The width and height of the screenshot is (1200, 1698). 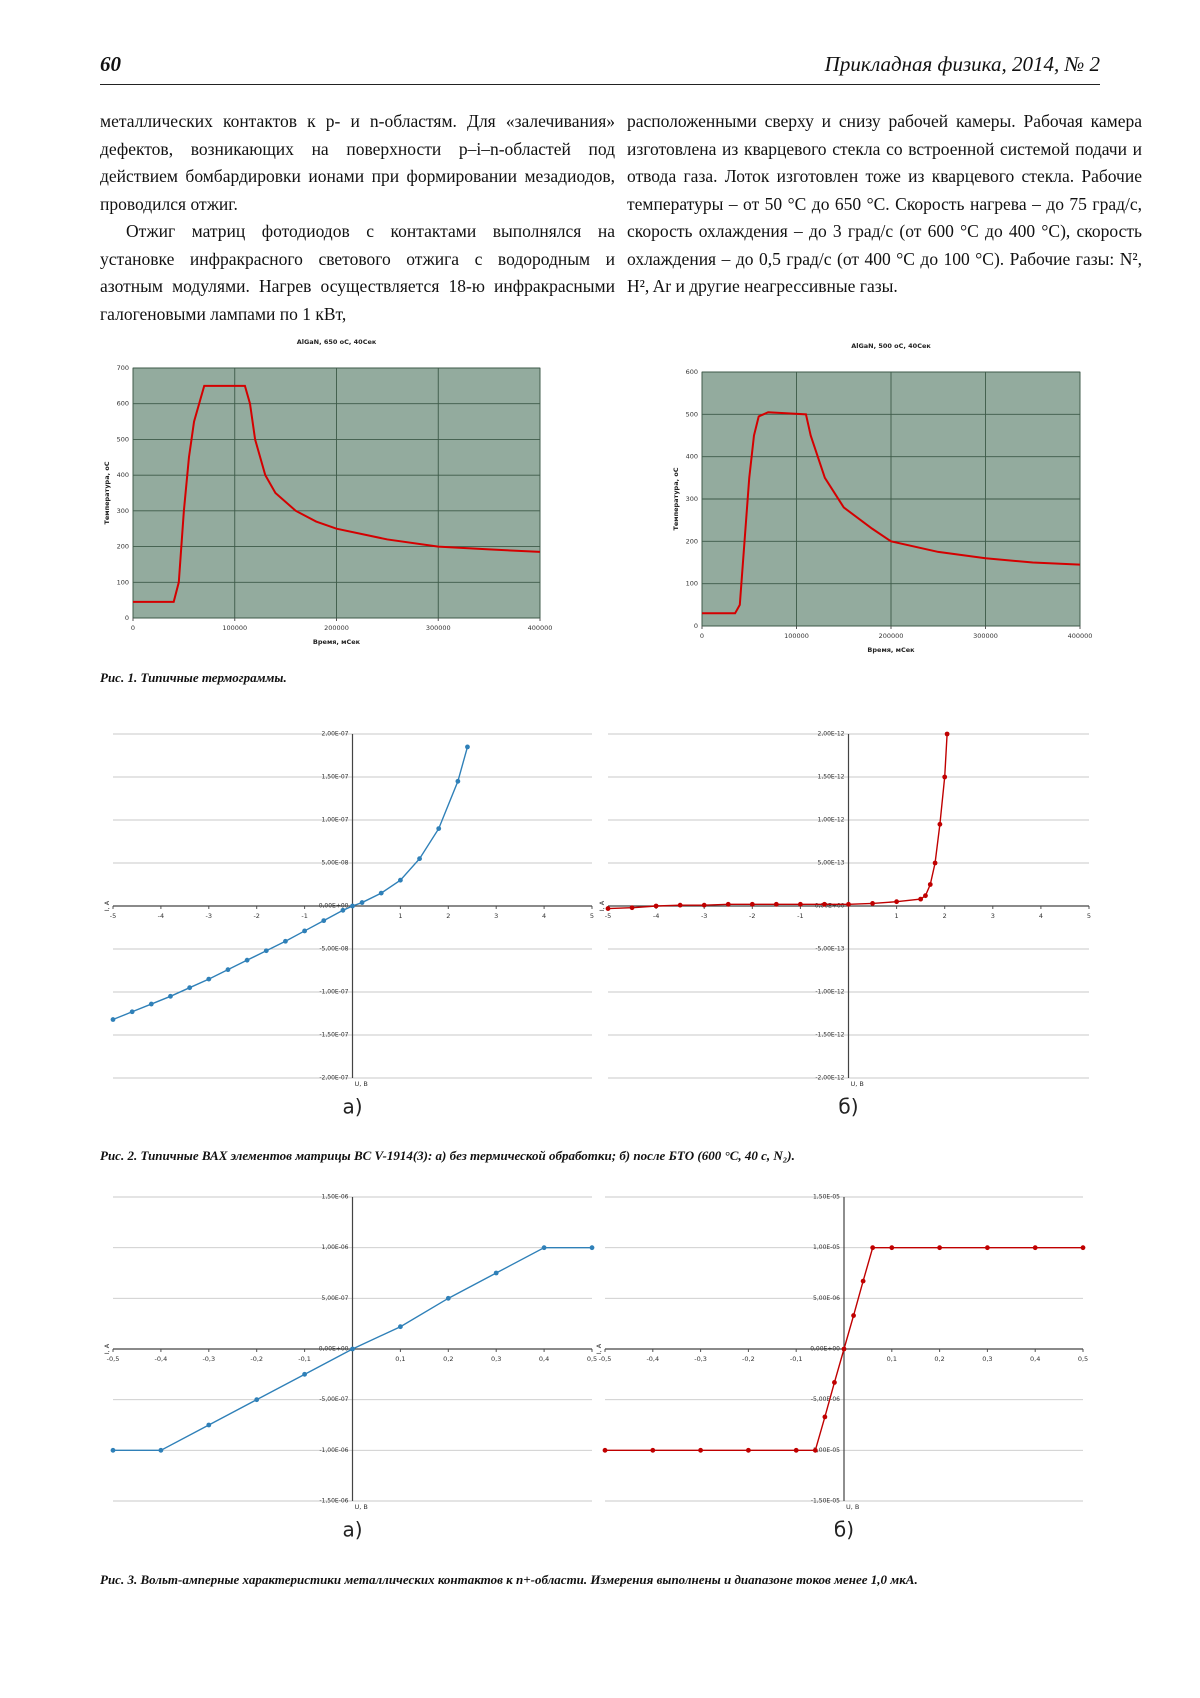 What do you see at coordinates (608, 916) in the screenshot?
I see `x-tick-label: -5` at bounding box center [608, 916].